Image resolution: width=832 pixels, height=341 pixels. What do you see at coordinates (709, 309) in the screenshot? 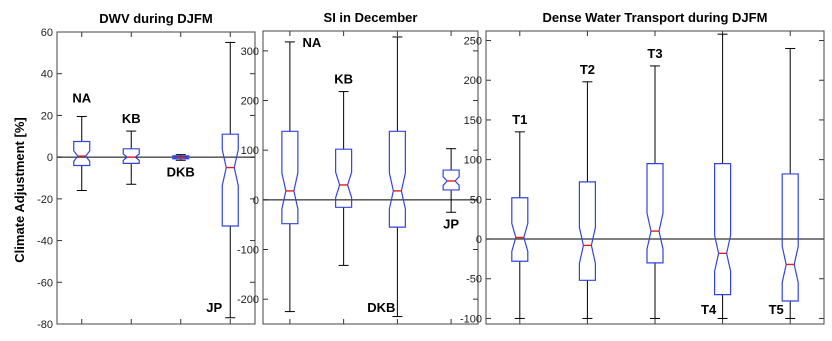
I see `box-label: T4` at bounding box center [709, 309].